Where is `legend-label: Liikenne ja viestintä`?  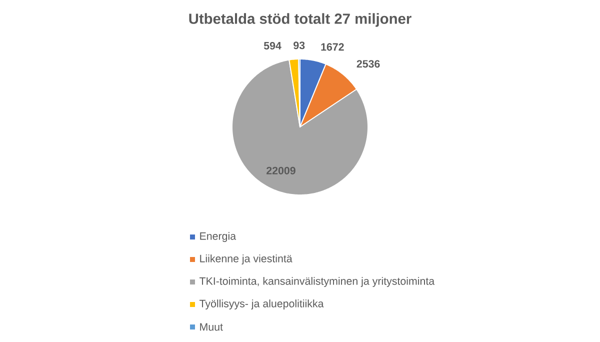 legend-label: Liikenne ja viestintä is located at coordinates (246, 259).